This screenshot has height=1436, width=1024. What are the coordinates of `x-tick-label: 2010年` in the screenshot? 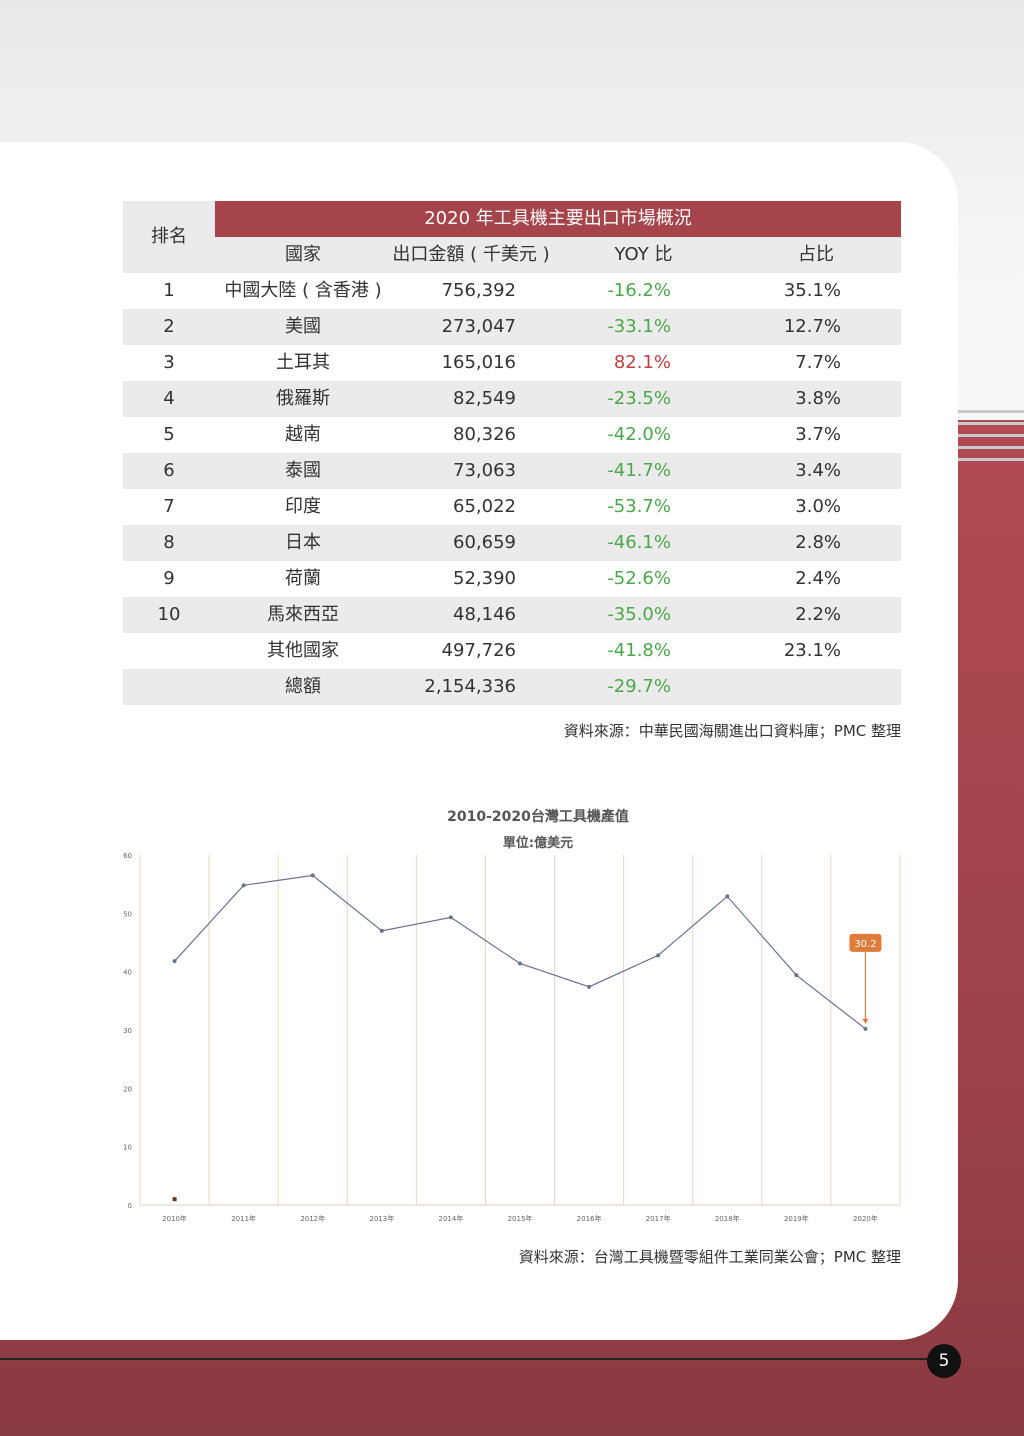 It's located at (174, 1218).